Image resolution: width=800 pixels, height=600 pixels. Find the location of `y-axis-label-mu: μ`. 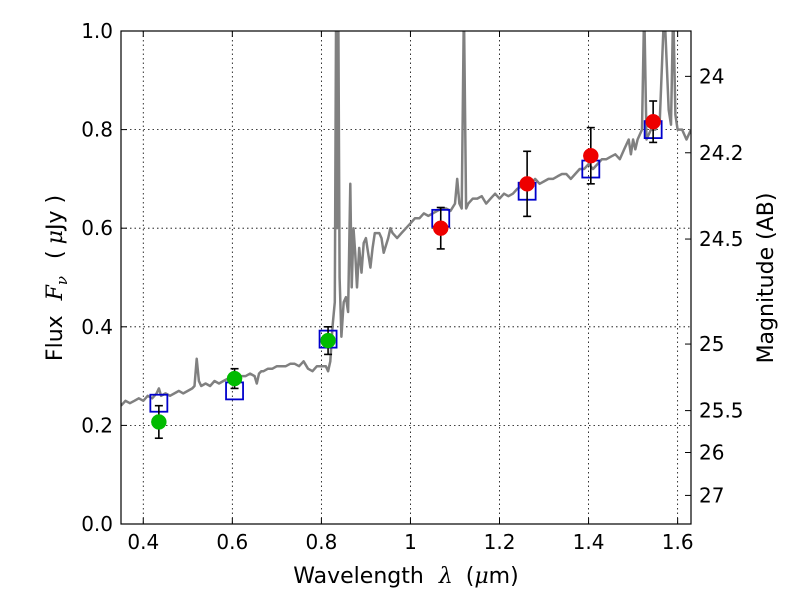

y-axis-label-mu: μ is located at coordinates (55, 237).